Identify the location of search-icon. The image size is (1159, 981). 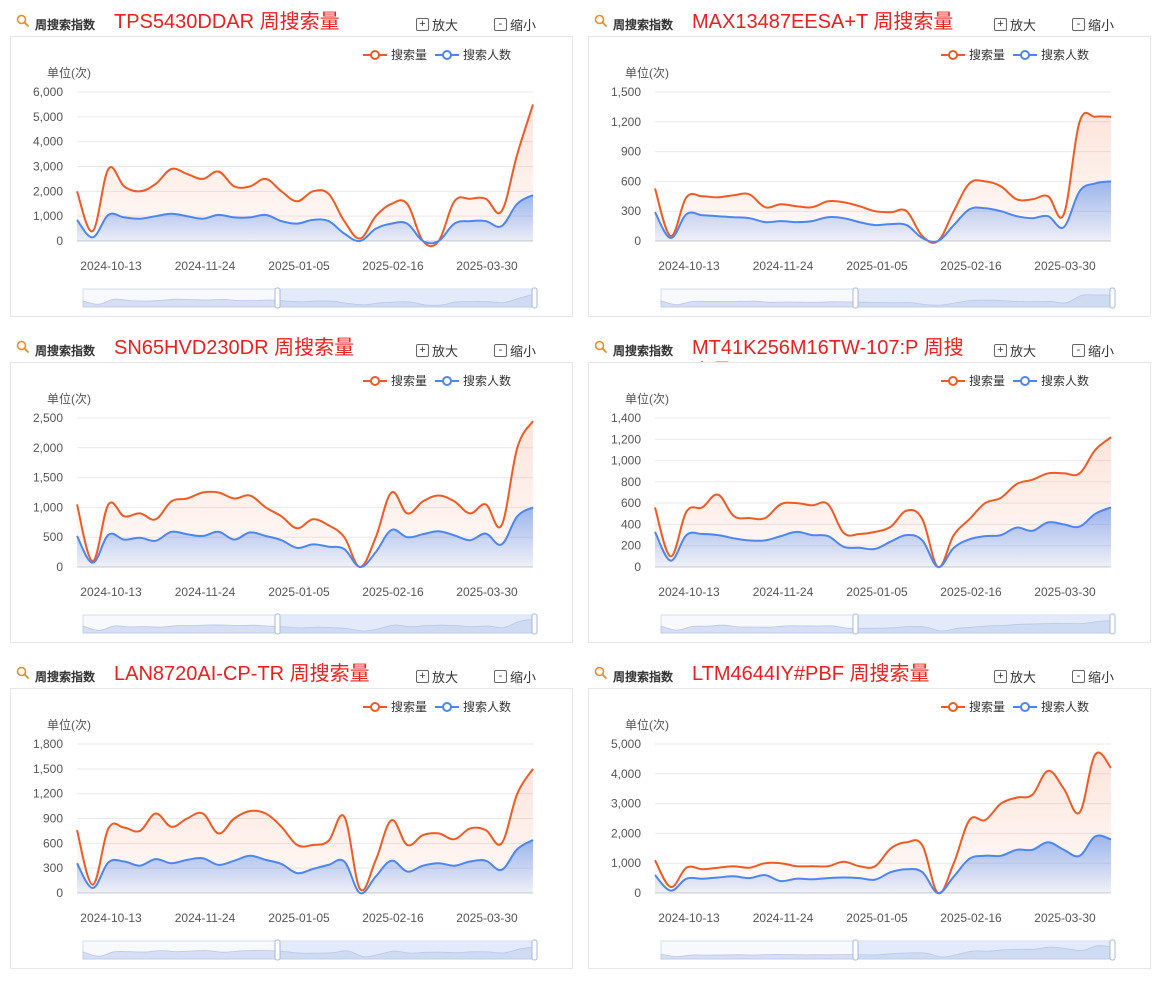
(23, 21).